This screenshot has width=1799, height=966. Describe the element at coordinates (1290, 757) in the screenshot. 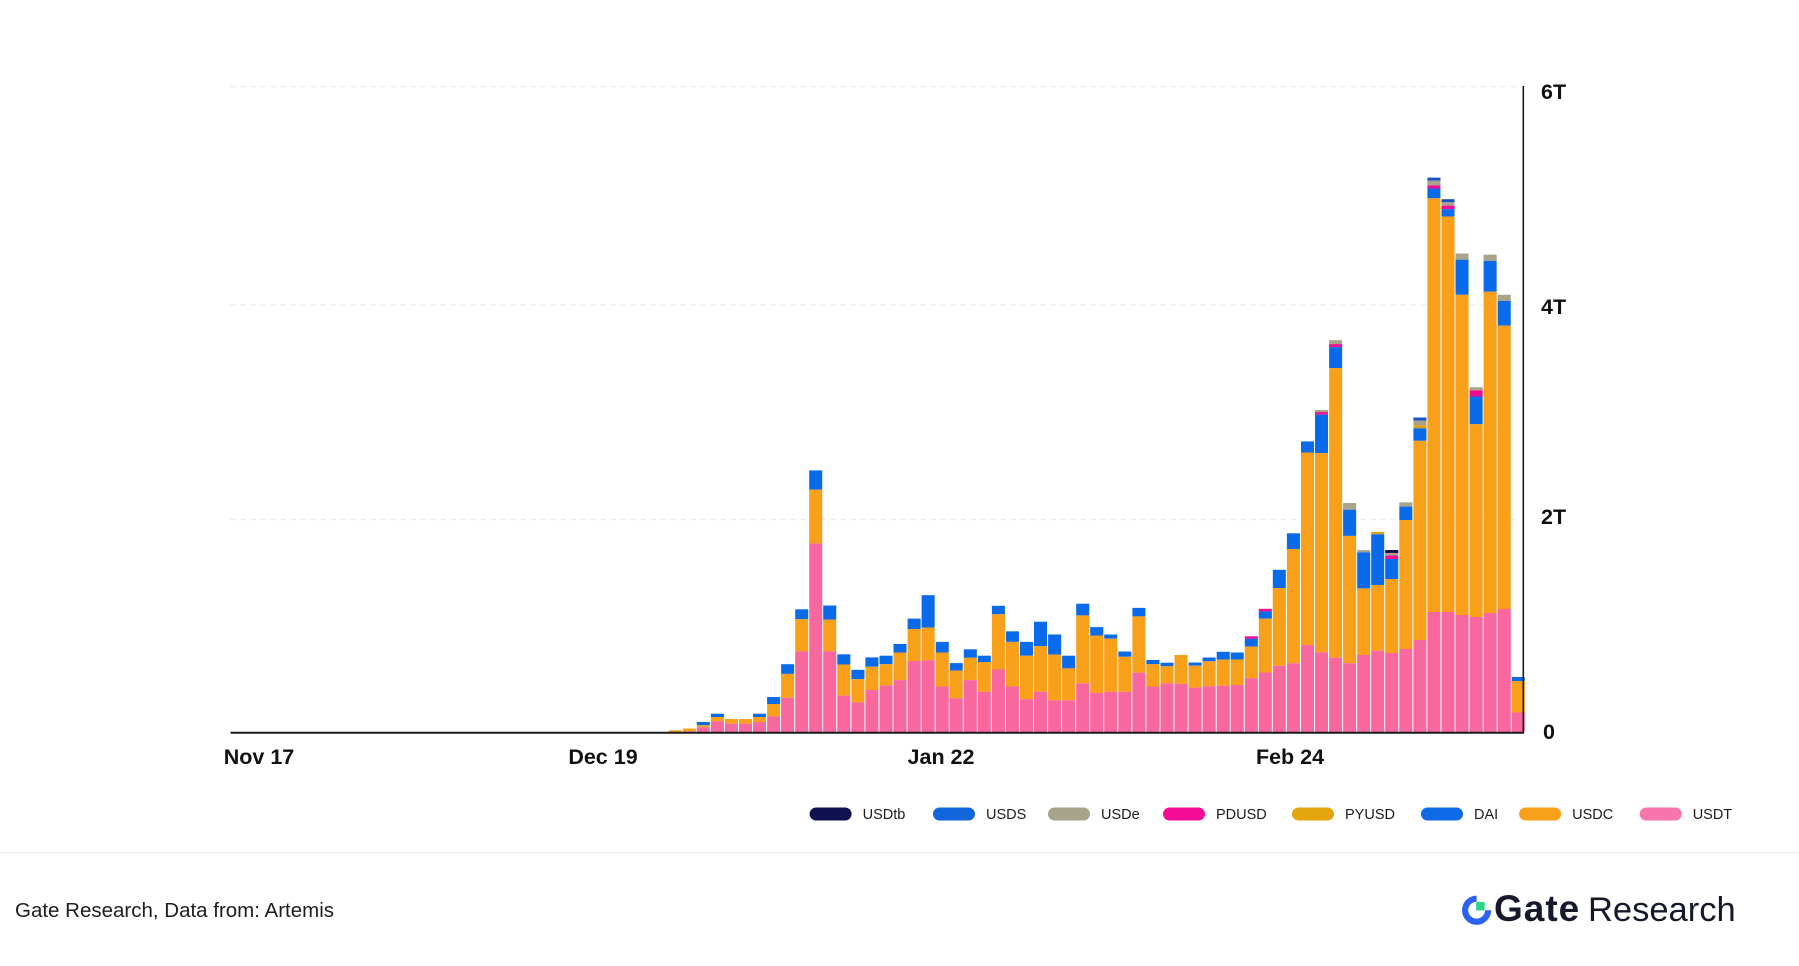

I see `svg-text: Feb 24` at that location.